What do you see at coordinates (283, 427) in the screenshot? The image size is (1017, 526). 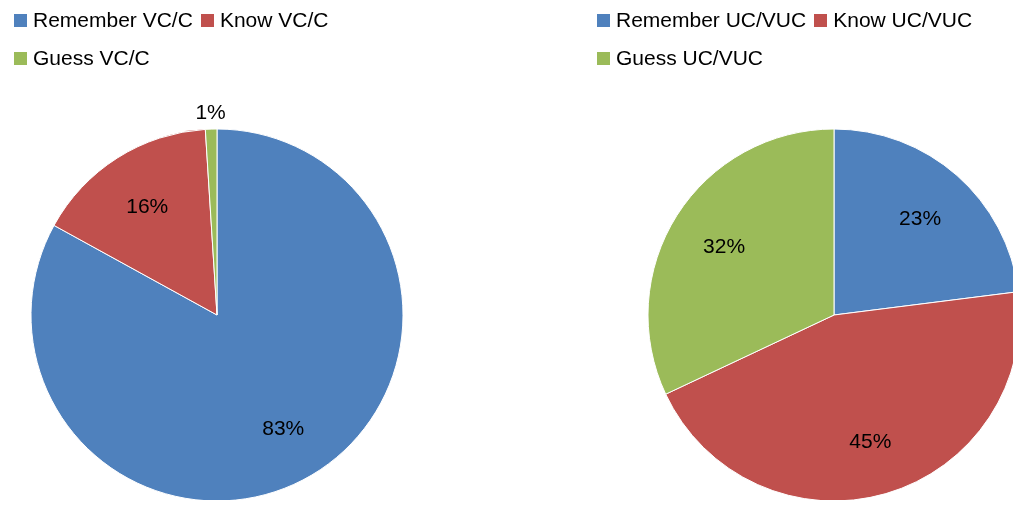 I see `data-label: 83%` at bounding box center [283, 427].